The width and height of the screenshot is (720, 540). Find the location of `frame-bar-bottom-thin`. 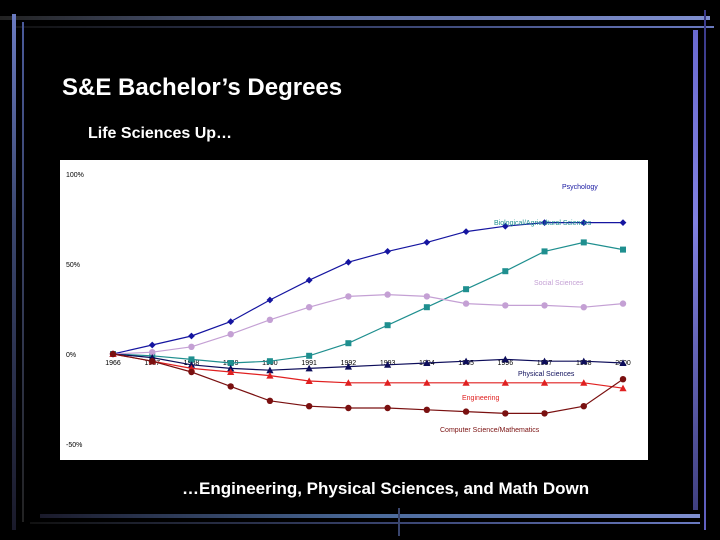

frame-bar-bottom-thin is located at coordinates (365, 523).